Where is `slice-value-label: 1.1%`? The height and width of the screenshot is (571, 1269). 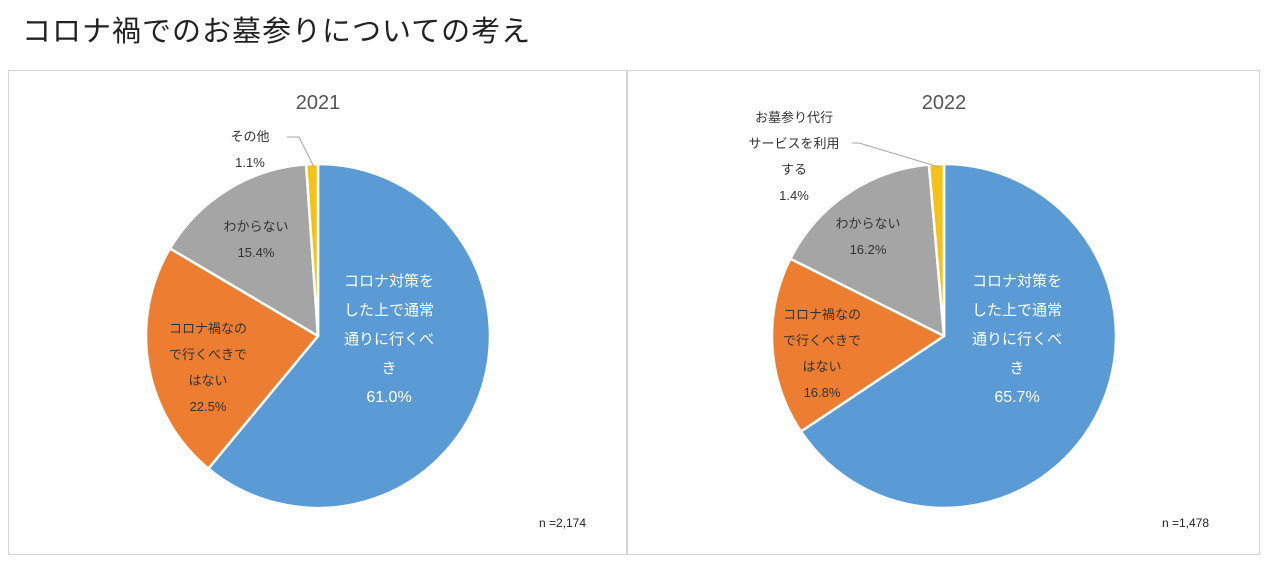 slice-value-label: 1.1% is located at coordinates (250, 162).